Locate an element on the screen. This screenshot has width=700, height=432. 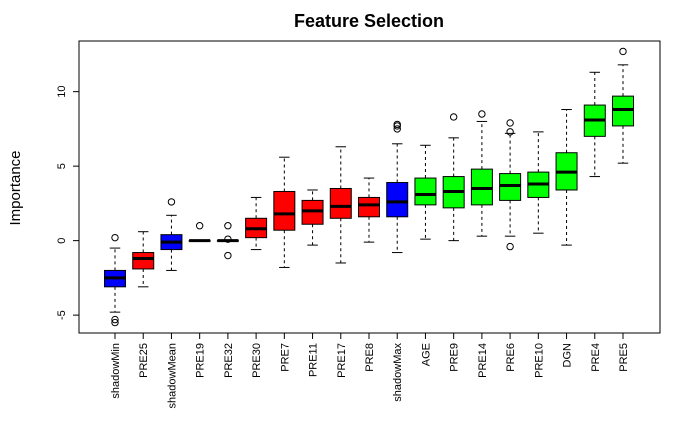
x-tick-label: PRE32 is located at coordinates (229, 360).